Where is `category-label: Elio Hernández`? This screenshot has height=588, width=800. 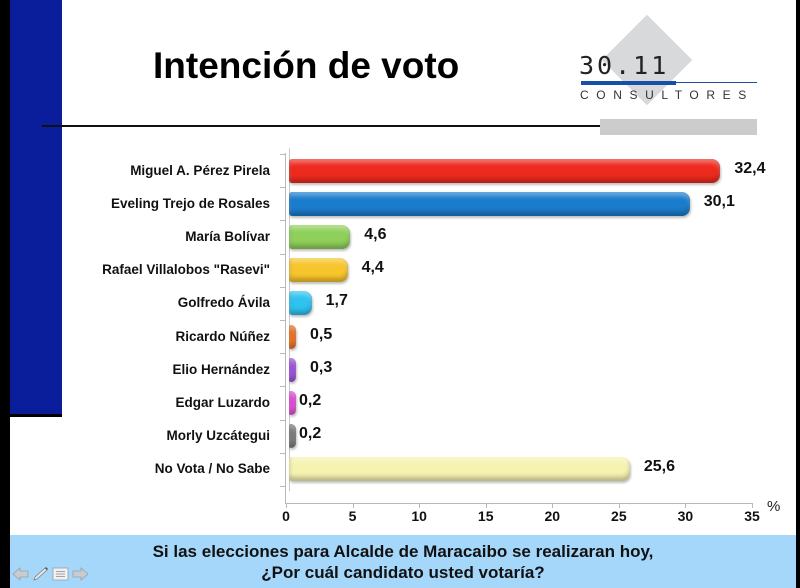
category-label: Elio Hernández is located at coordinates (221, 369).